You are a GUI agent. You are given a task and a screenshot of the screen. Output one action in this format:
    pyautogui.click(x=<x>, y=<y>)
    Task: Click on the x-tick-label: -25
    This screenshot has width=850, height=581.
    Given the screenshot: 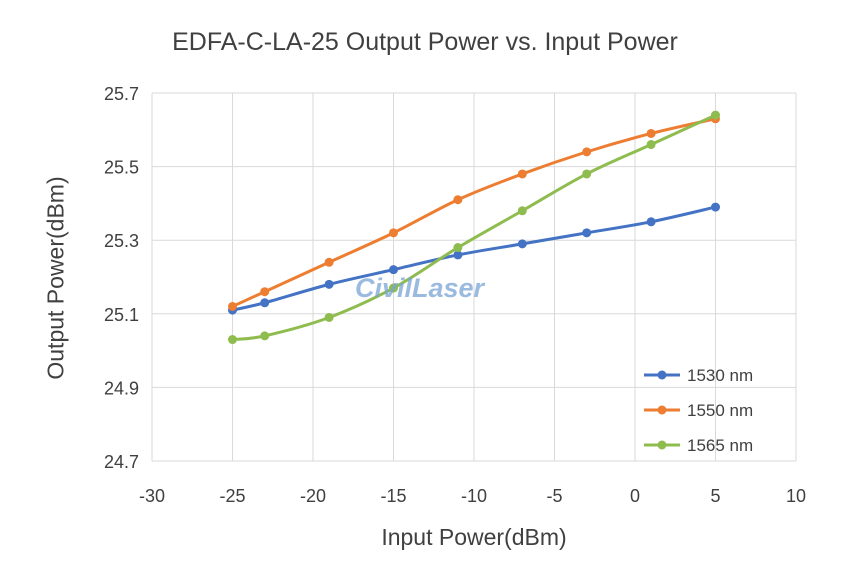 What is the action you would take?
    pyautogui.click(x=232, y=496)
    